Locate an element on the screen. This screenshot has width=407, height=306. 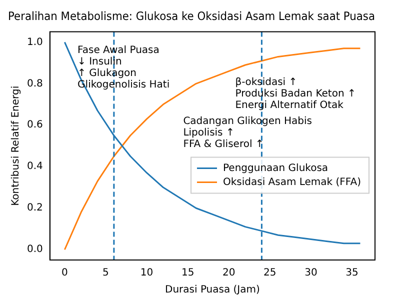
x-tick-label: 15 is located at coordinates (187, 273).